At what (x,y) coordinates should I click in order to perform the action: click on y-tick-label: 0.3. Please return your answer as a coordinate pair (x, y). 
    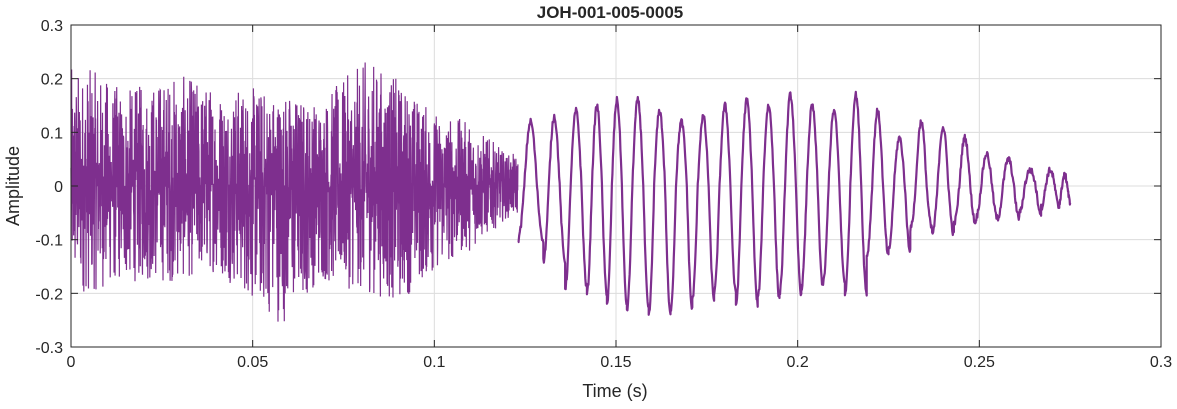
    Looking at the image, I should click on (52, 26).